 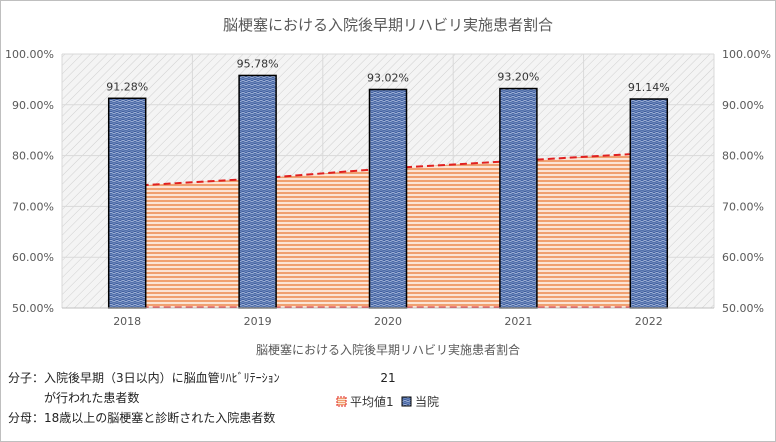 I want to click on denominator-note: 分母：18歳以上の脳梗塞と診断された入院患者数, so click(x=141, y=417).